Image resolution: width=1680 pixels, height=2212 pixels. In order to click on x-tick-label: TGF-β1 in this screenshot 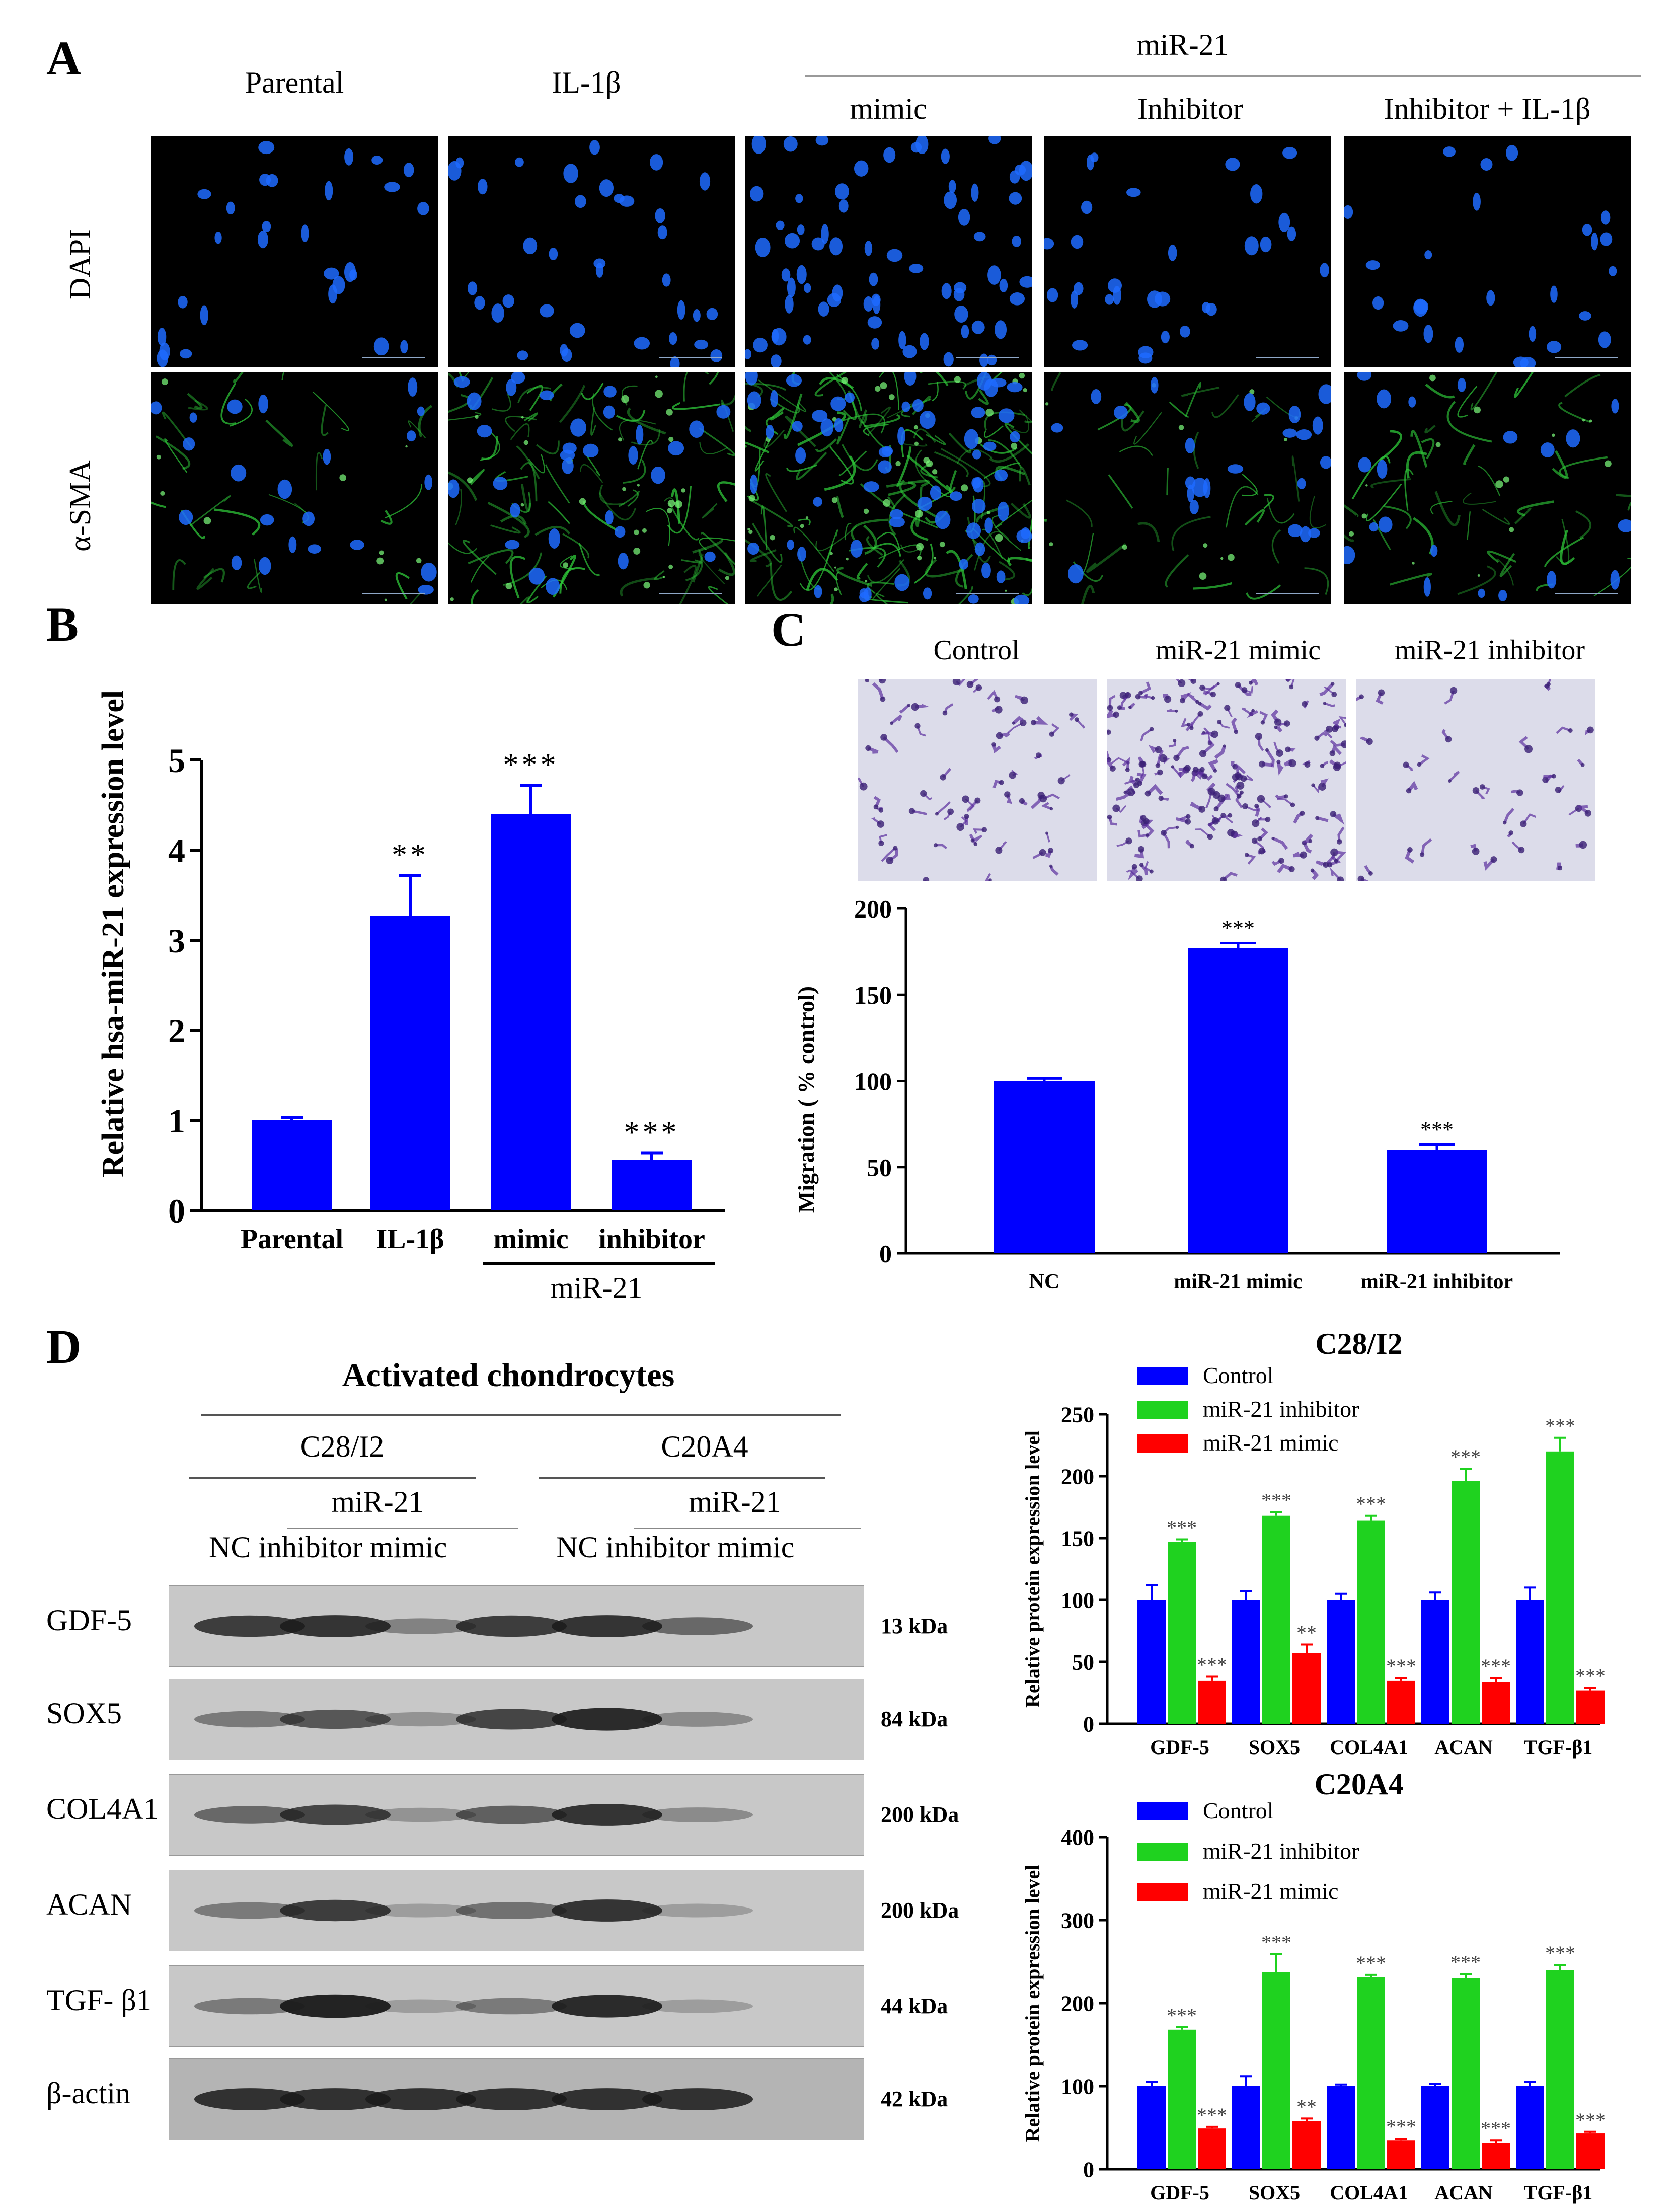, I will do `click(1558, 2192)`.